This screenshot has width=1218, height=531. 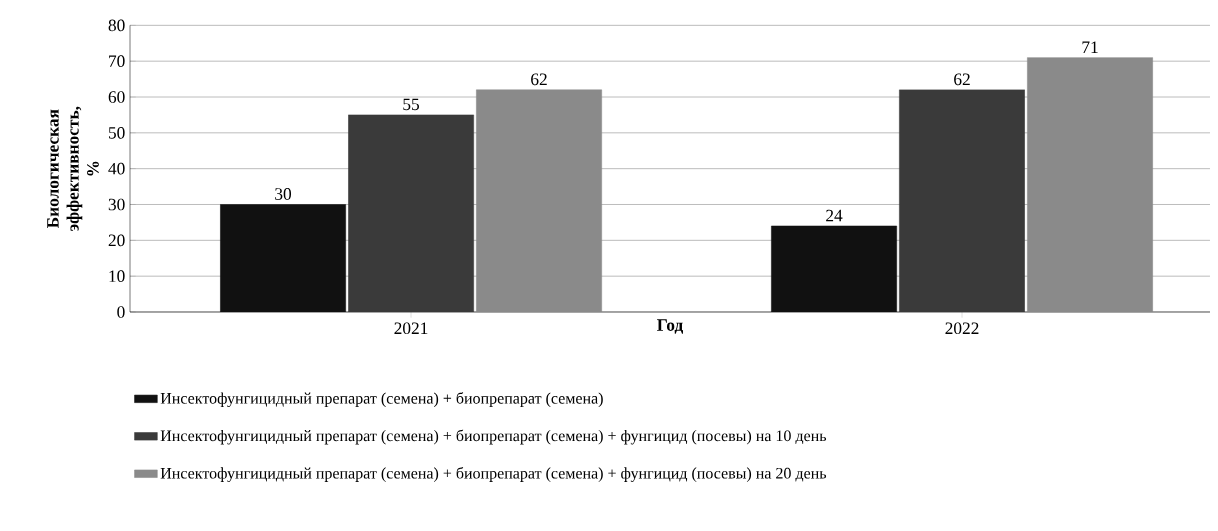 I want to click on y-tick-label: 70, so click(x=117, y=61).